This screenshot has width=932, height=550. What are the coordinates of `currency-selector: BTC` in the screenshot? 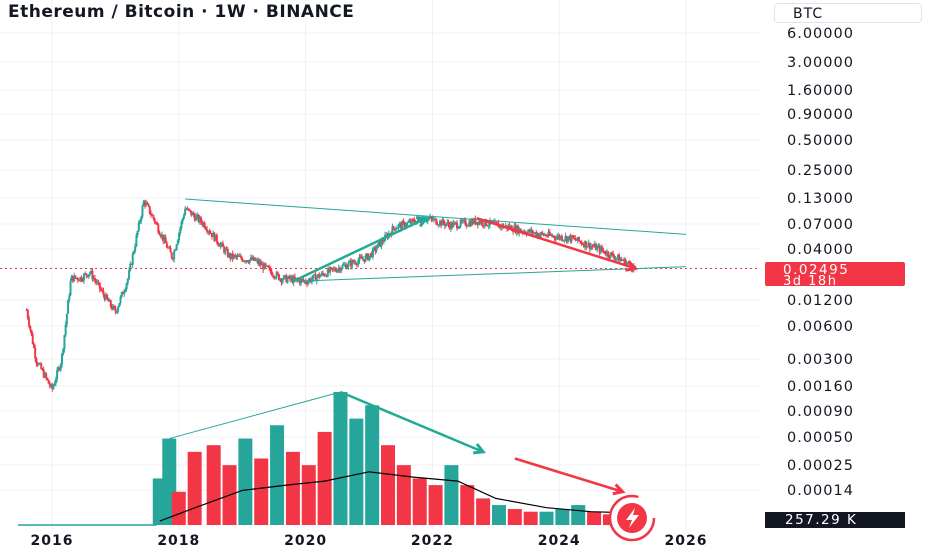 It's located at (848, 13).